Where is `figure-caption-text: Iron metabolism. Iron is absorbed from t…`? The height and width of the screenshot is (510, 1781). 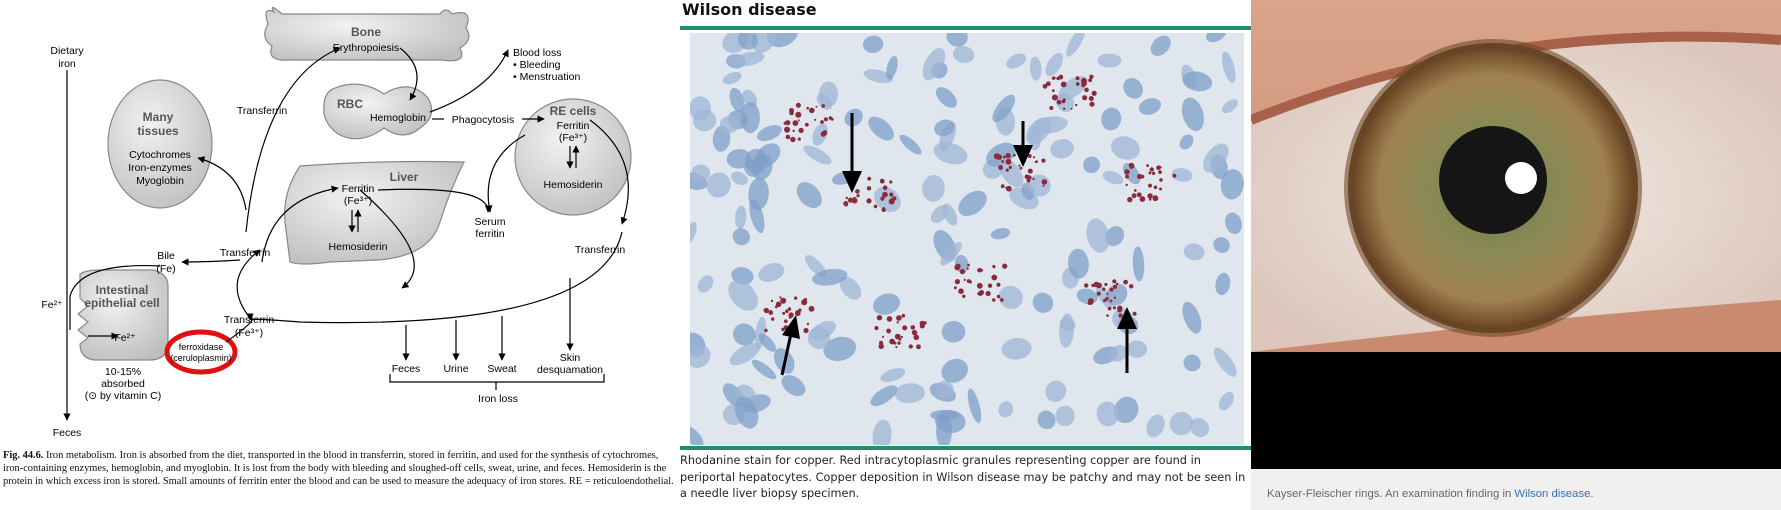 figure-caption-text: Iron metabolism. Iron is absorbed from t… is located at coordinates (338, 469).